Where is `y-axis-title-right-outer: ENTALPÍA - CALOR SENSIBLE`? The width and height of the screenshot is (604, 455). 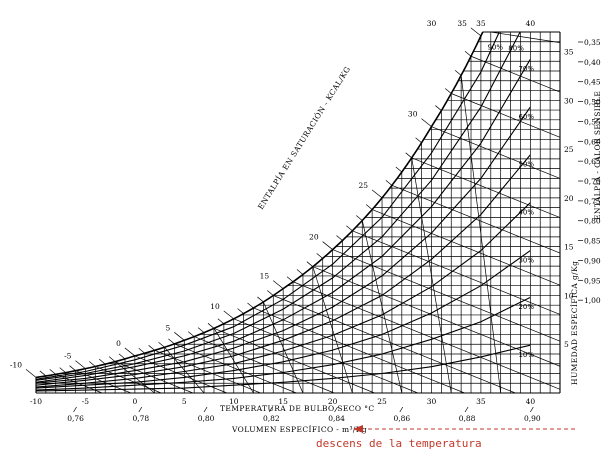 y-axis-title-right-outer: ENTALPÍA - CALOR SENSIBLE is located at coordinates (597, 155).